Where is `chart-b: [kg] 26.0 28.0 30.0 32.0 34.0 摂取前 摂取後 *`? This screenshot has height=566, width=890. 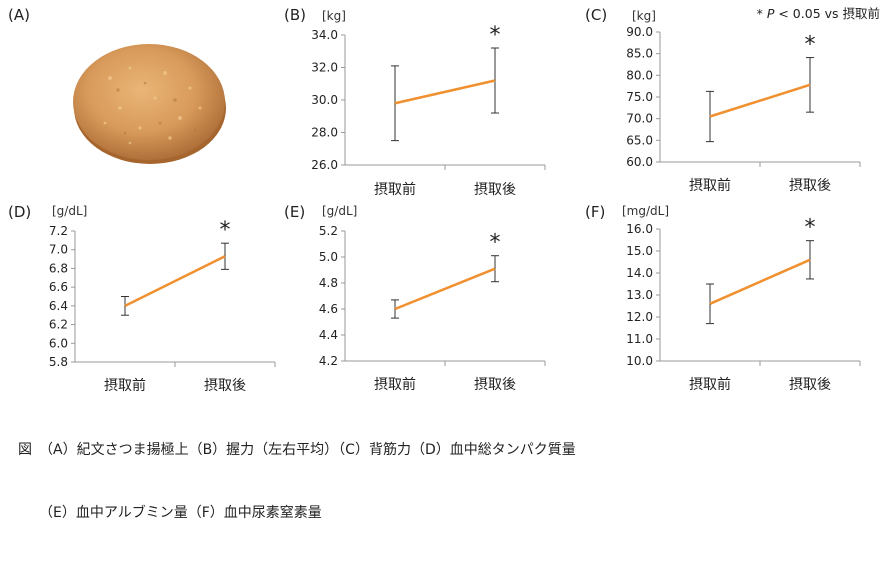 chart-b: [kg] 26.0 28.0 30.0 32.0 34.0 摂取前 摂取後 * is located at coordinates (428, 103).